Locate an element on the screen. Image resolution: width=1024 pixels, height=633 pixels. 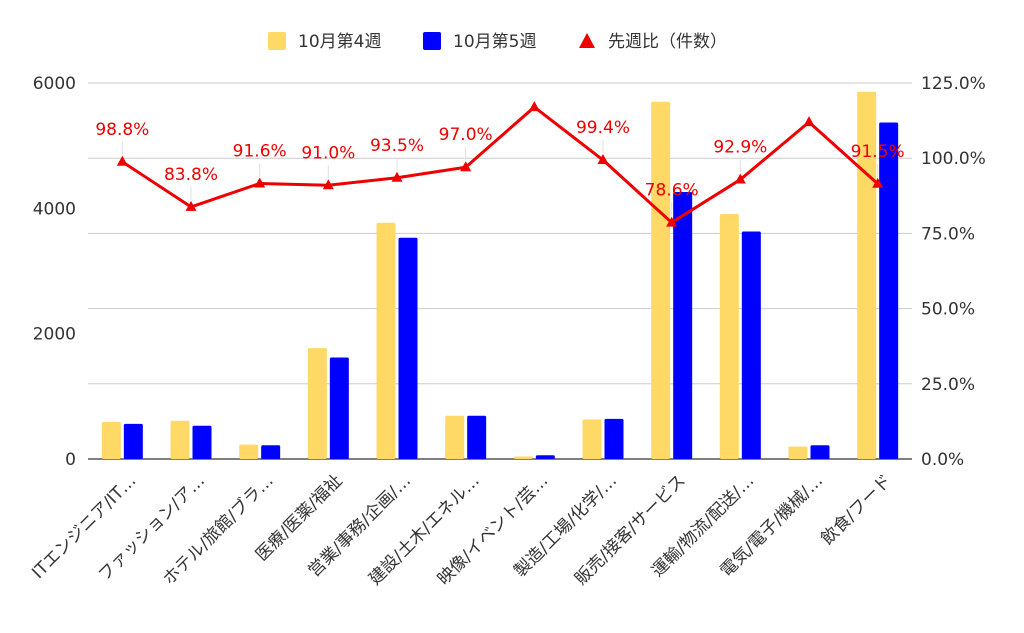
ratio-polyline is located at coordinates (500, 165).